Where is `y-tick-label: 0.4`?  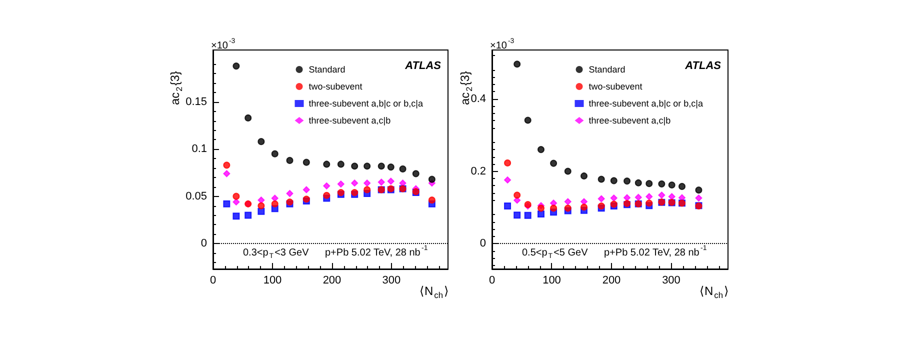
y-tick-label: 0.4 is located at coordinates (478, 98).